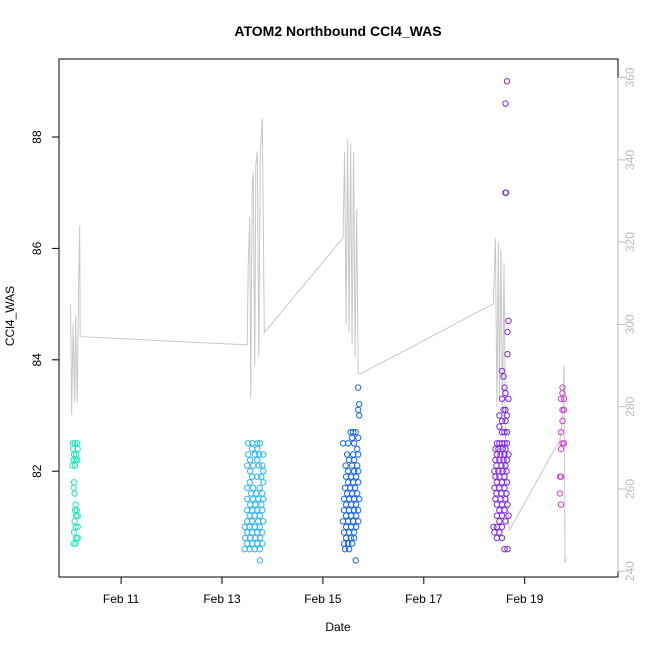  Describe the element at coordinates (630, 406) in the screenshot. I see `right-y-tick-label: 280` at that location.